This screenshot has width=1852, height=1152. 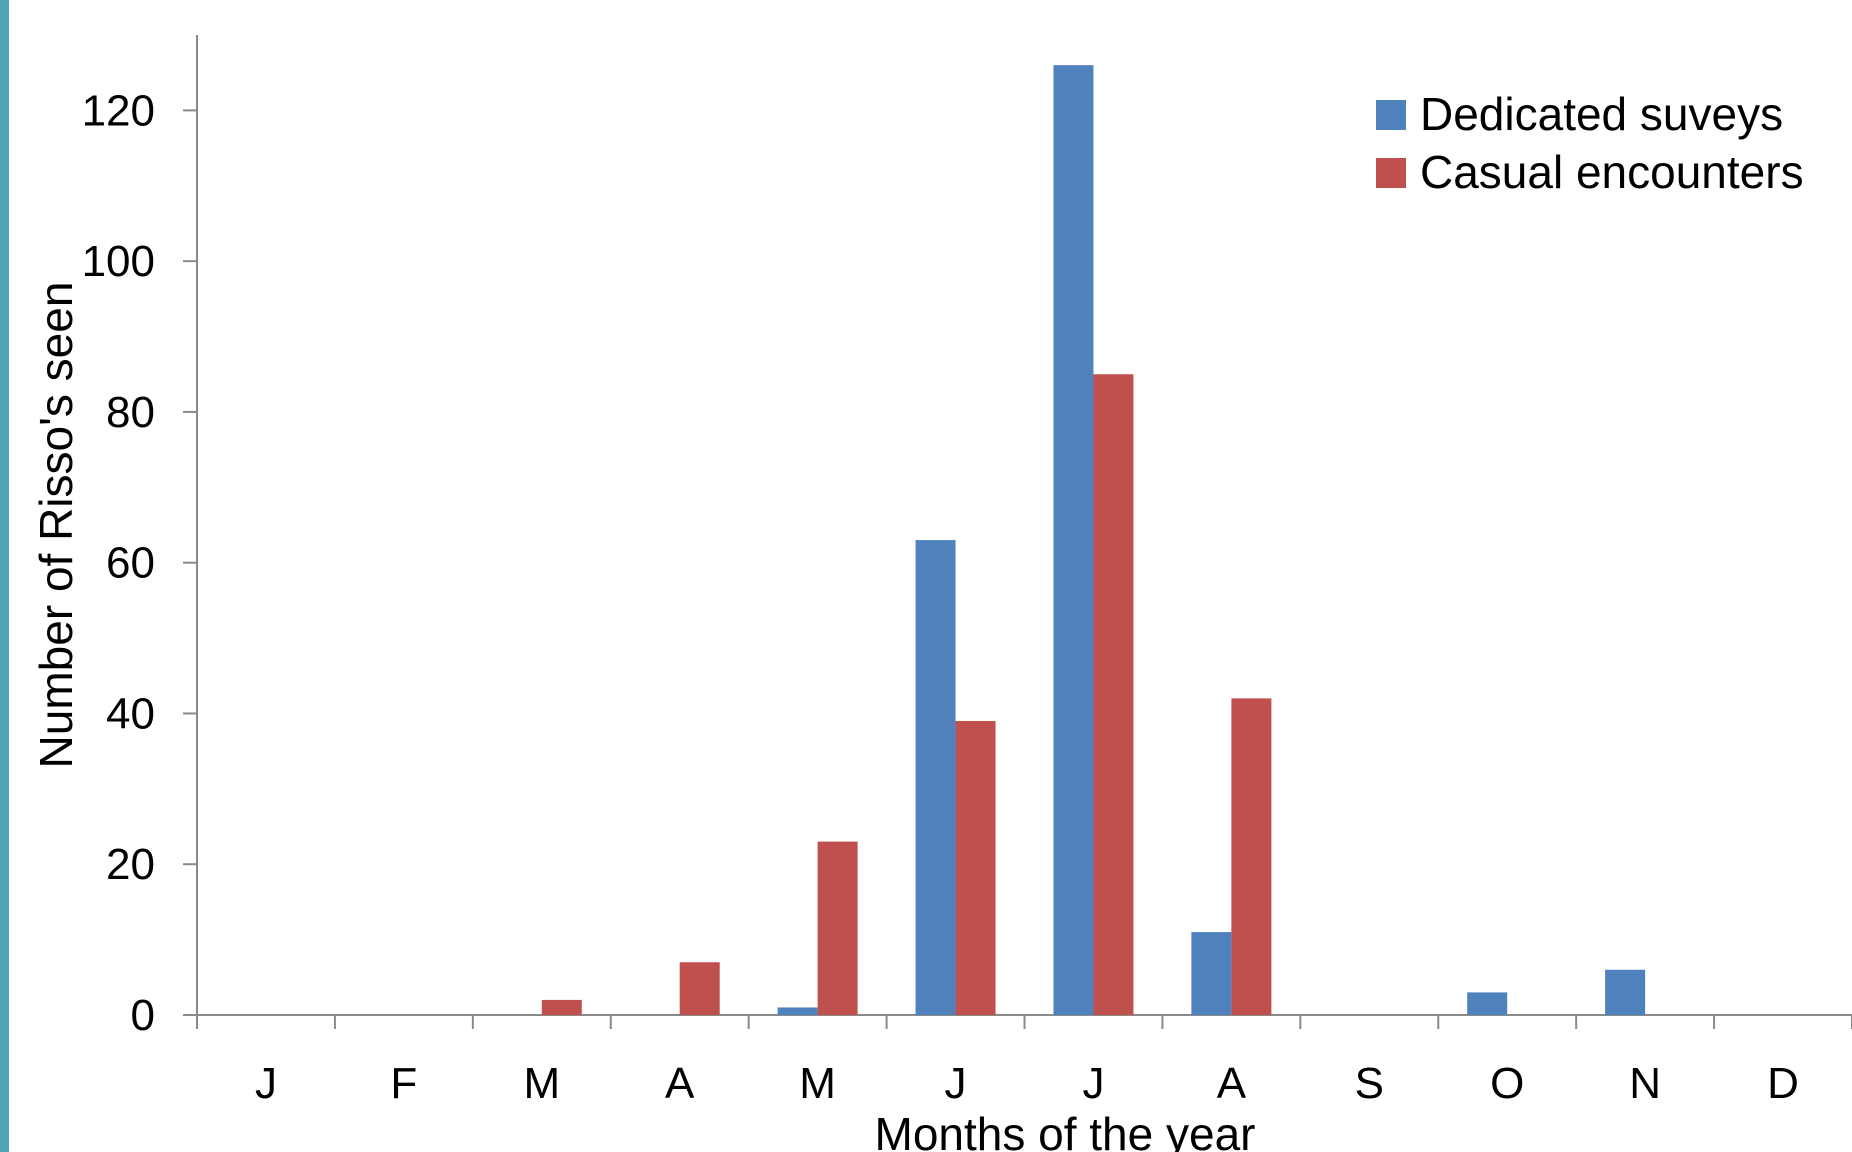 What do you see at coordinates (1590, 143) in the screenshot?
I see `legend: Dedicated suveys Casual encounters` at bounding box center [1590, 143].